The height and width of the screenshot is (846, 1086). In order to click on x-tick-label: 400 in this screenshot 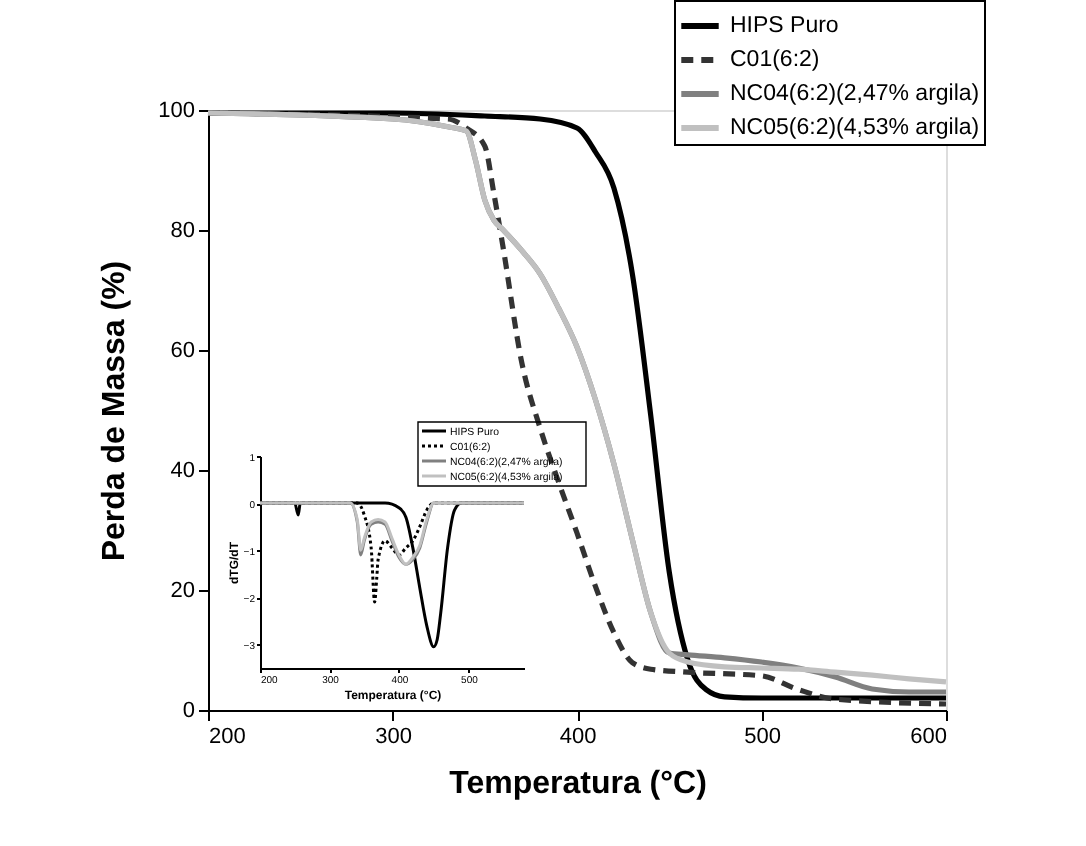, I will do `click(578, 737)`.